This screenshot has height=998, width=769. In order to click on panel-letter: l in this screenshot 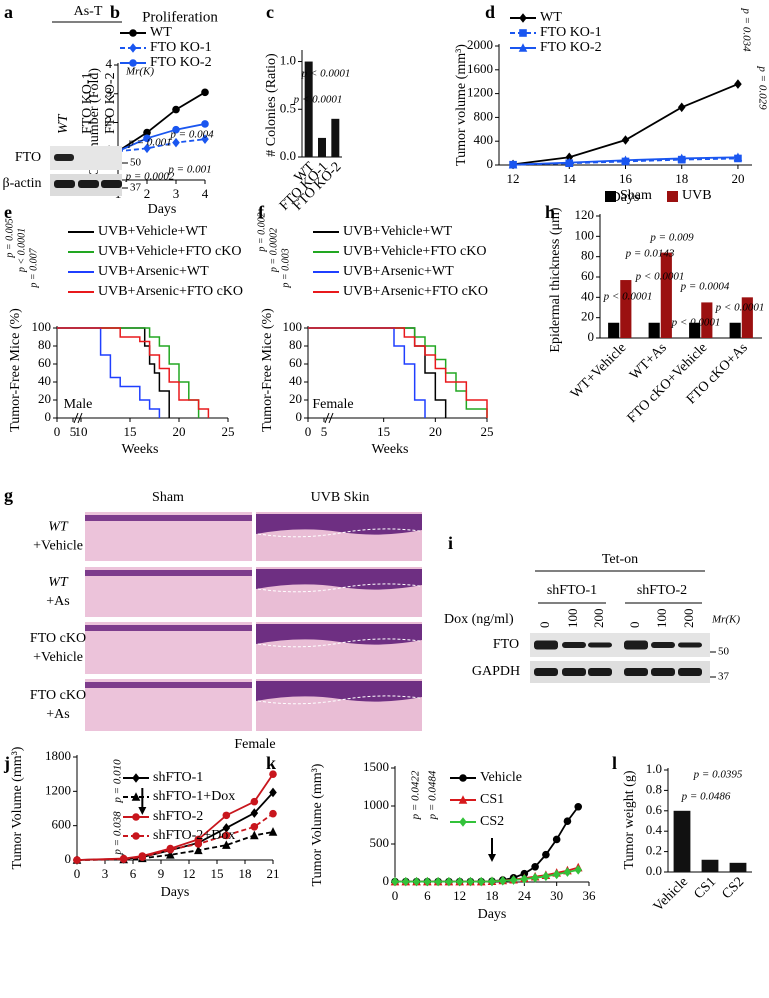, I will do `click(614, 763)`.